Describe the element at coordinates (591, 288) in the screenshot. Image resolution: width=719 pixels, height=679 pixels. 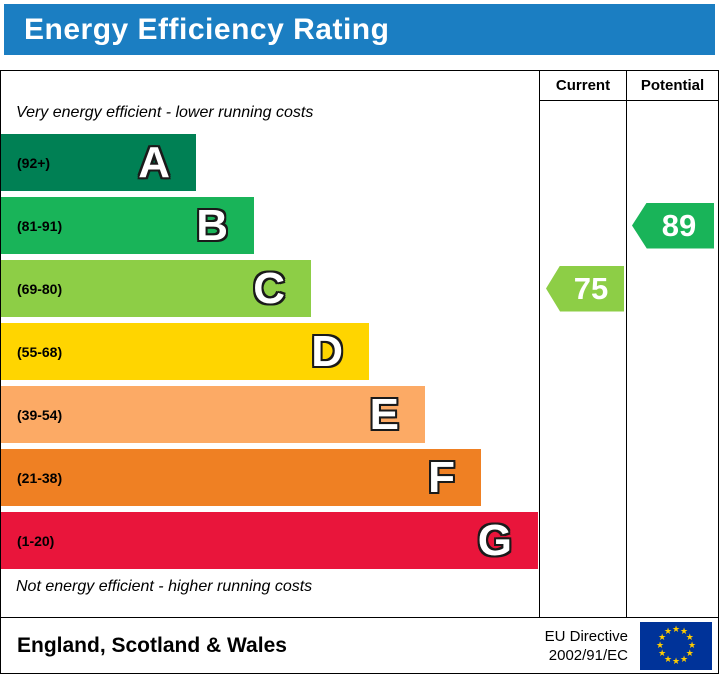
I see `current-rating-value: 75` at that location.